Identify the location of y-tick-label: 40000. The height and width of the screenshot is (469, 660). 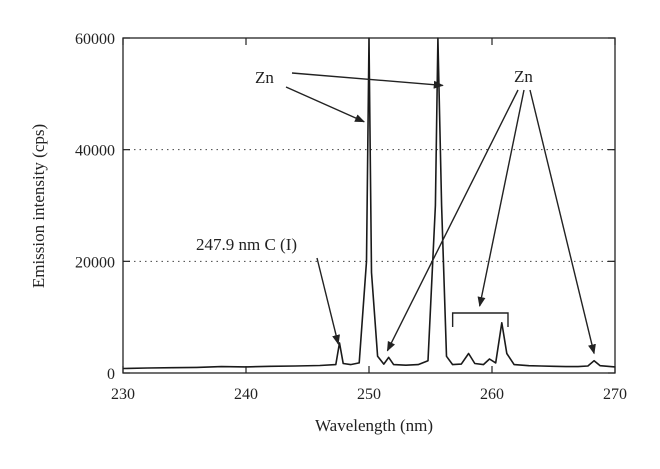
(95, 151).